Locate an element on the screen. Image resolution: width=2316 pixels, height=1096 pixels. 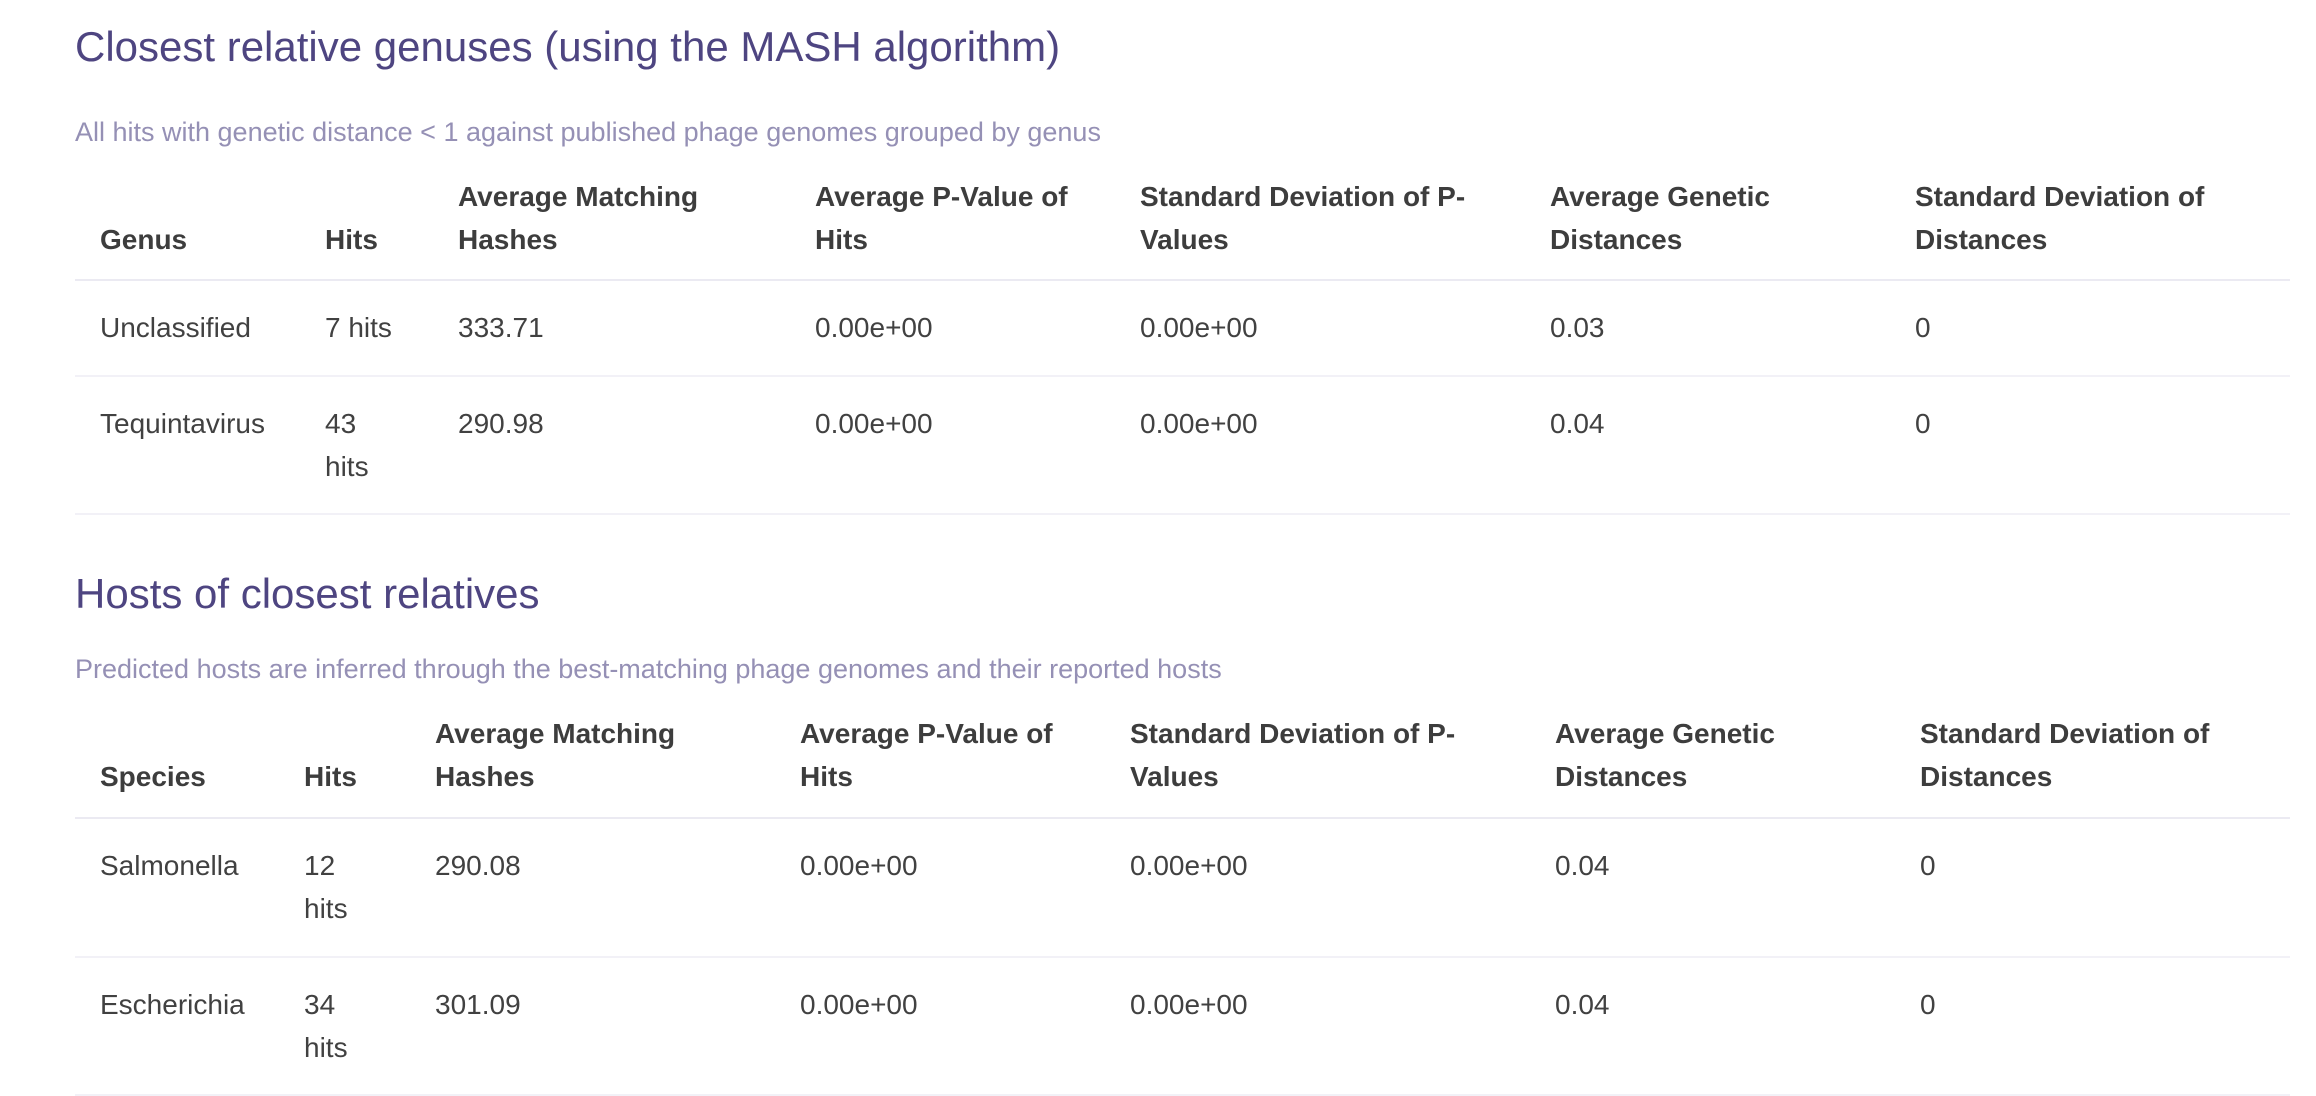
column-header-species: Species is located at coordinates (177, 765).